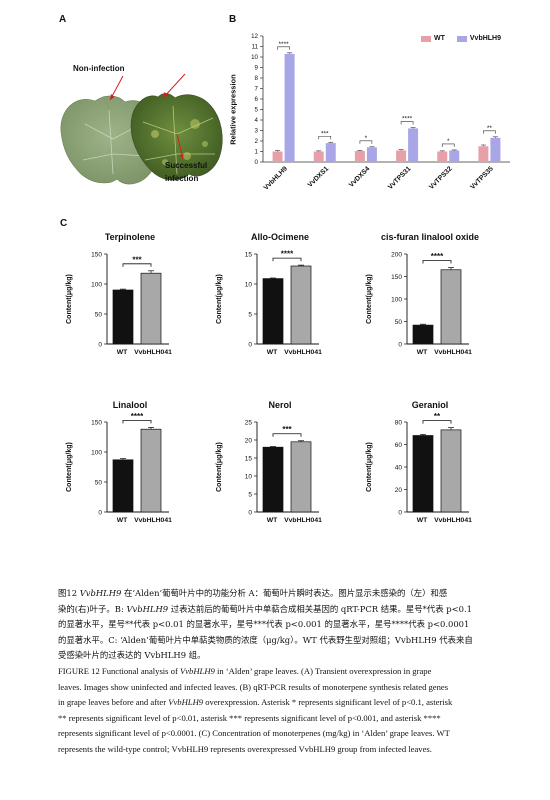 The height and width of the screenshot is (800, 550). I want to click on ytick-label: 150, so click(396, 277).